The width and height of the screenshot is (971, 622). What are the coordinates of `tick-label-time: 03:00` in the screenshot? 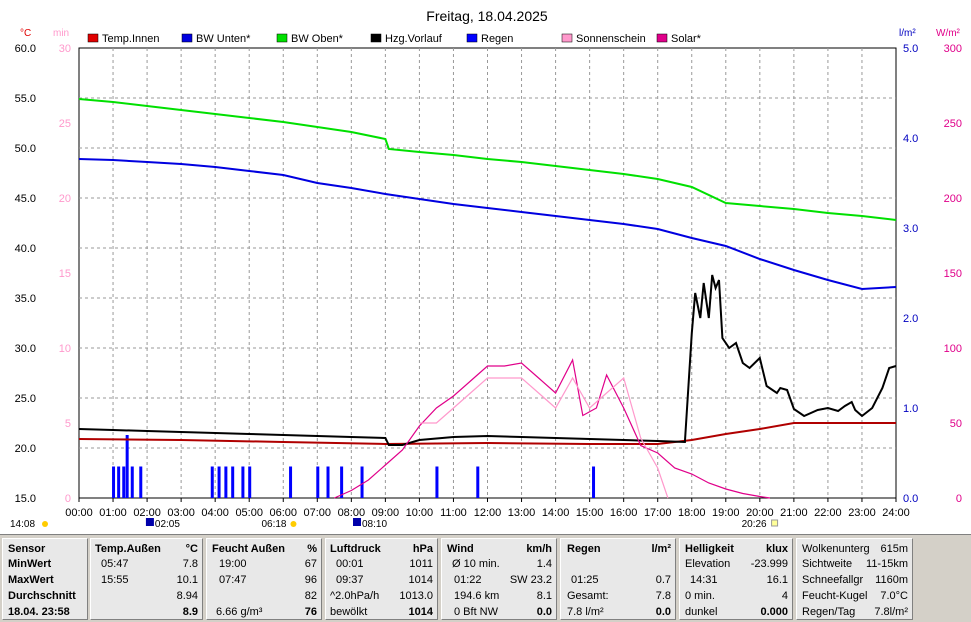 It's located at (181, 513).